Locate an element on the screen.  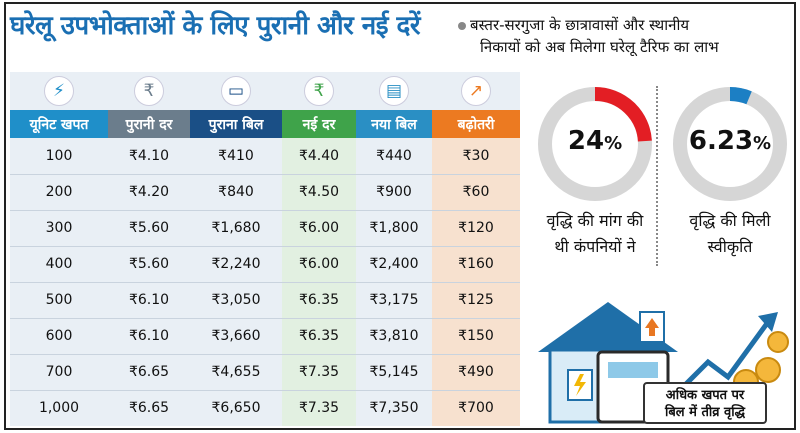
table-cell: 200 is located at coordinates (59, 192).